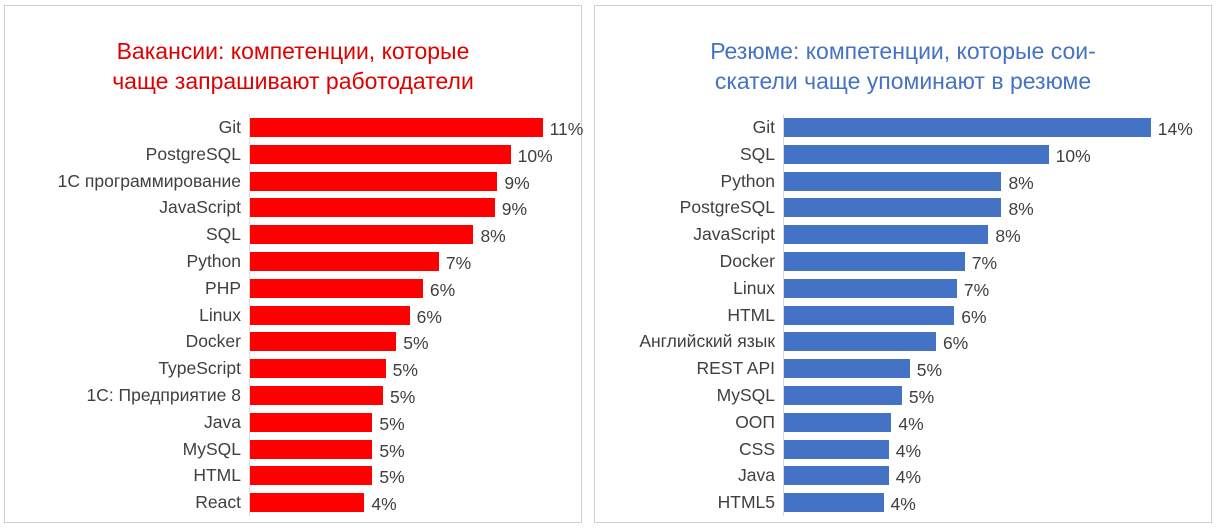 The image size is (1220, 531). I want to click on title-line: Вакансии: компетенции, которые, so click(293, 51).